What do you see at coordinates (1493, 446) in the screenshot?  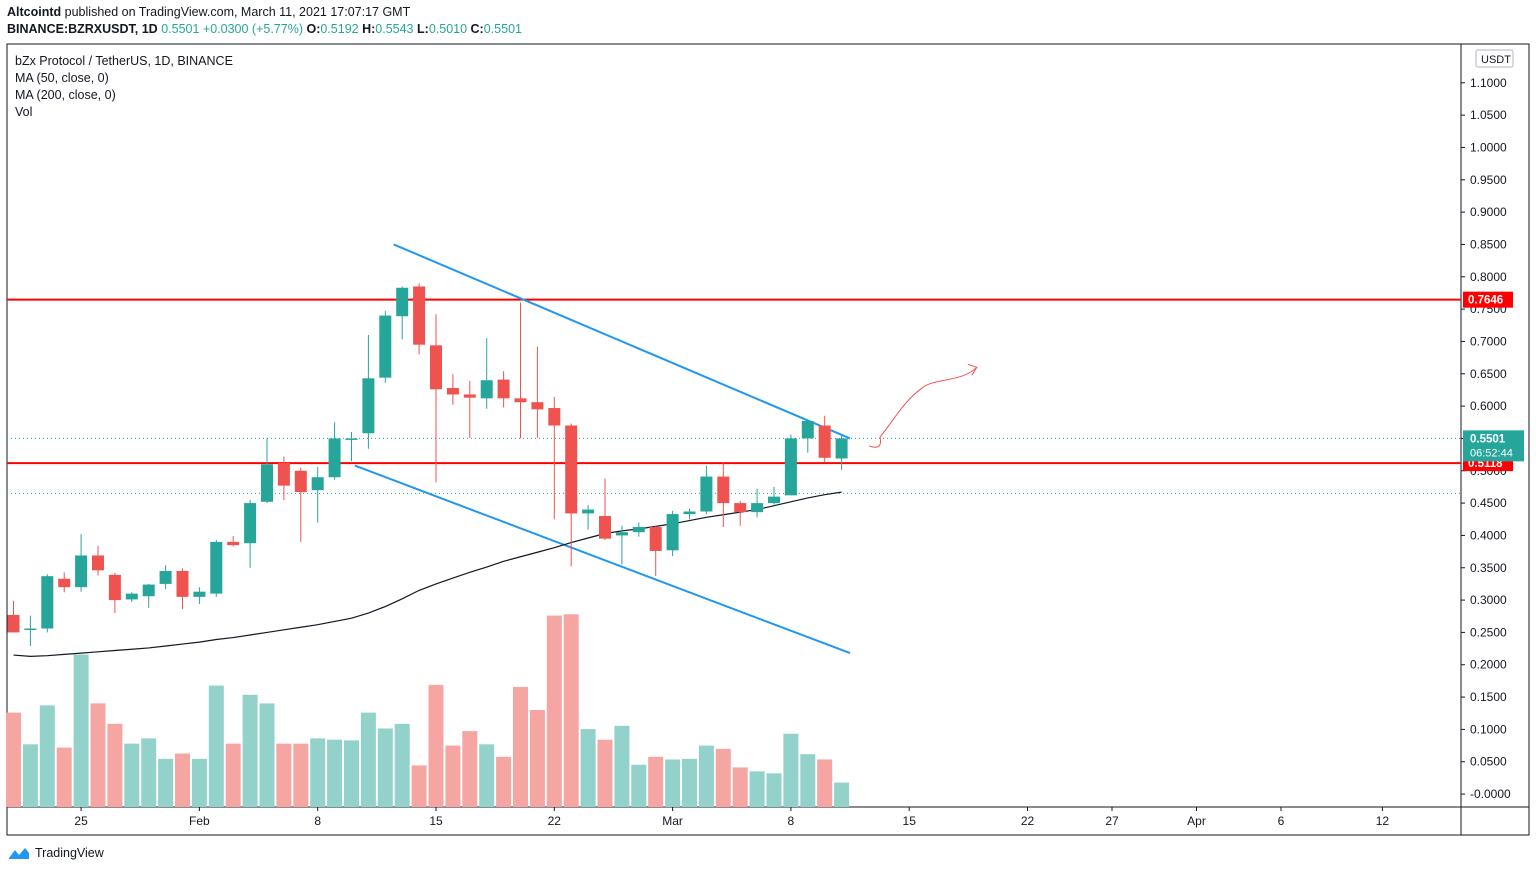 I see `last-price-tag` at bounding box center [1493, 446].